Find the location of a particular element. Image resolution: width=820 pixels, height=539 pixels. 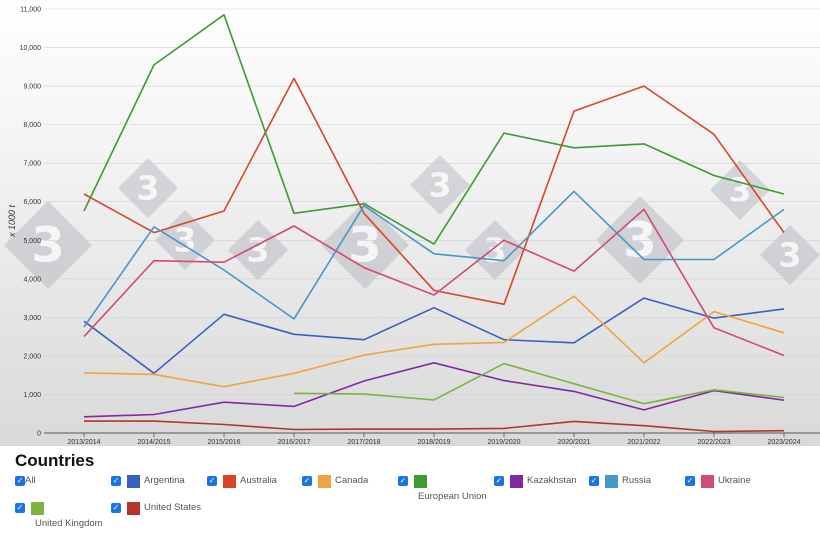

legend-item-all: ✓ All is located at coordinates (25, 481).